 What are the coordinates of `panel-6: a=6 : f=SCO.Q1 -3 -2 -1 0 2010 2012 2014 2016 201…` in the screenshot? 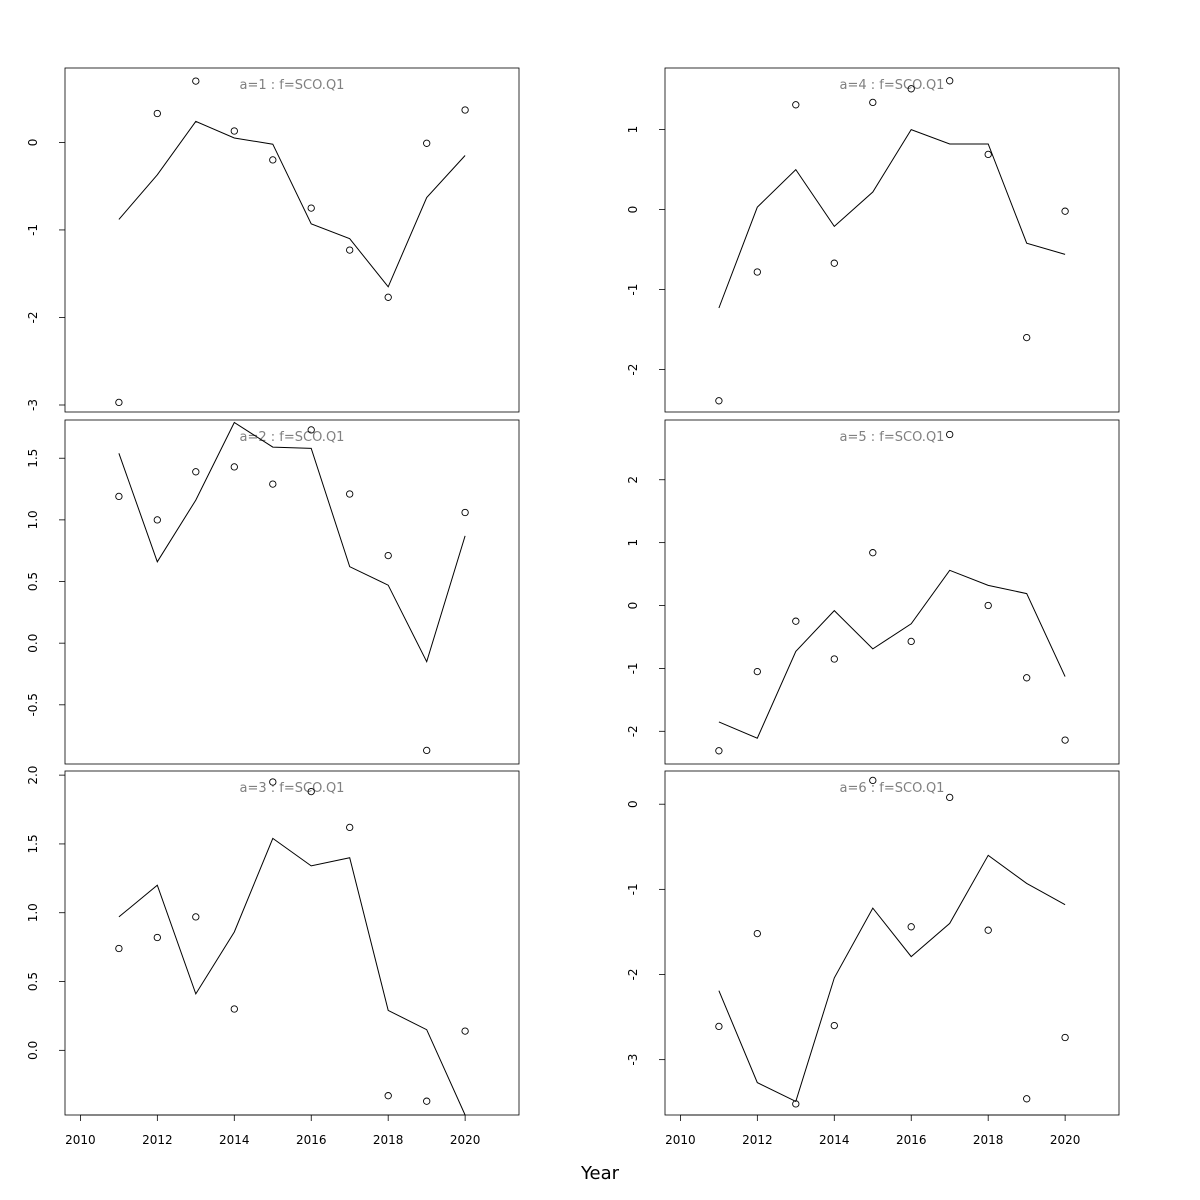 It's located at (873, 958).